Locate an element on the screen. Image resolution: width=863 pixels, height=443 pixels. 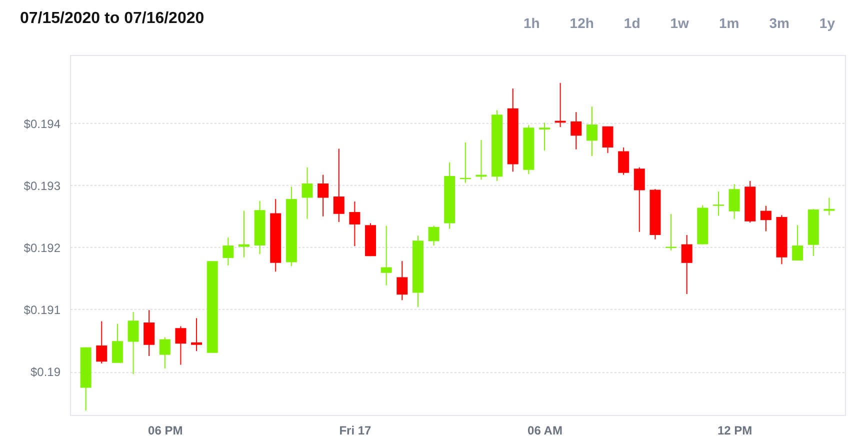
y-tick-label: $0.191 is located at coordinates (42, 309).